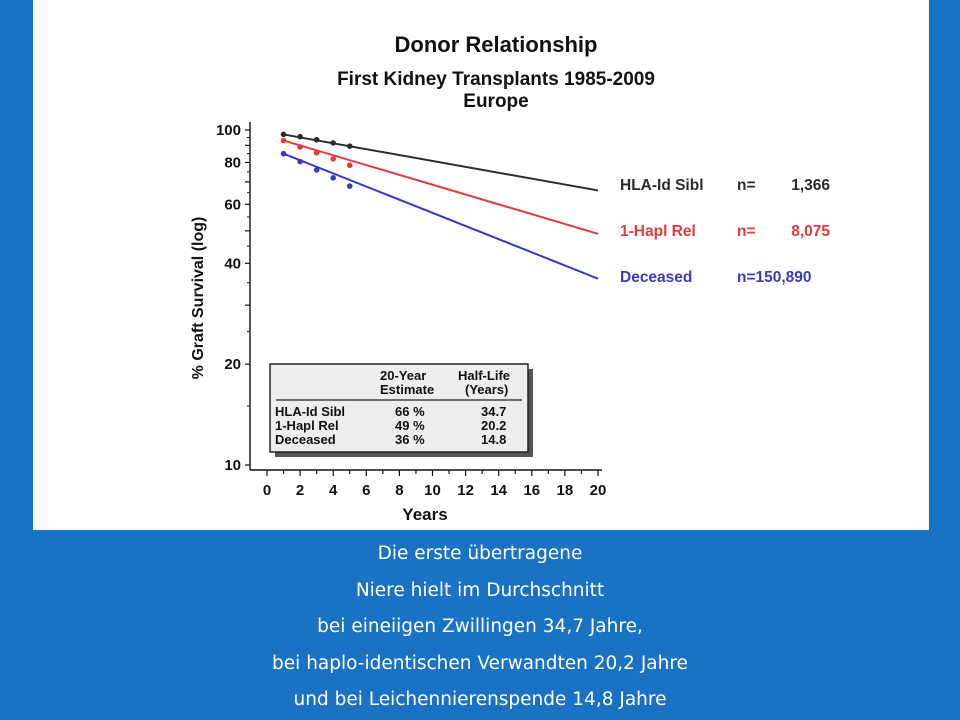 This screenshot has width=960, height=720. I want to click on legend-series-name: 1-Hapl Rel, so click(658, 231).